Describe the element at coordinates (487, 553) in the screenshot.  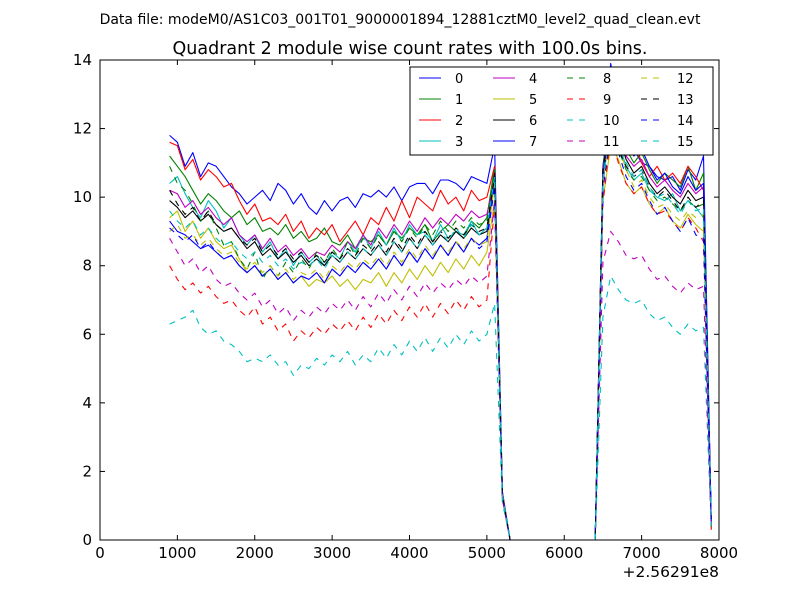
I see `x-tick-label: 5000` at that location.